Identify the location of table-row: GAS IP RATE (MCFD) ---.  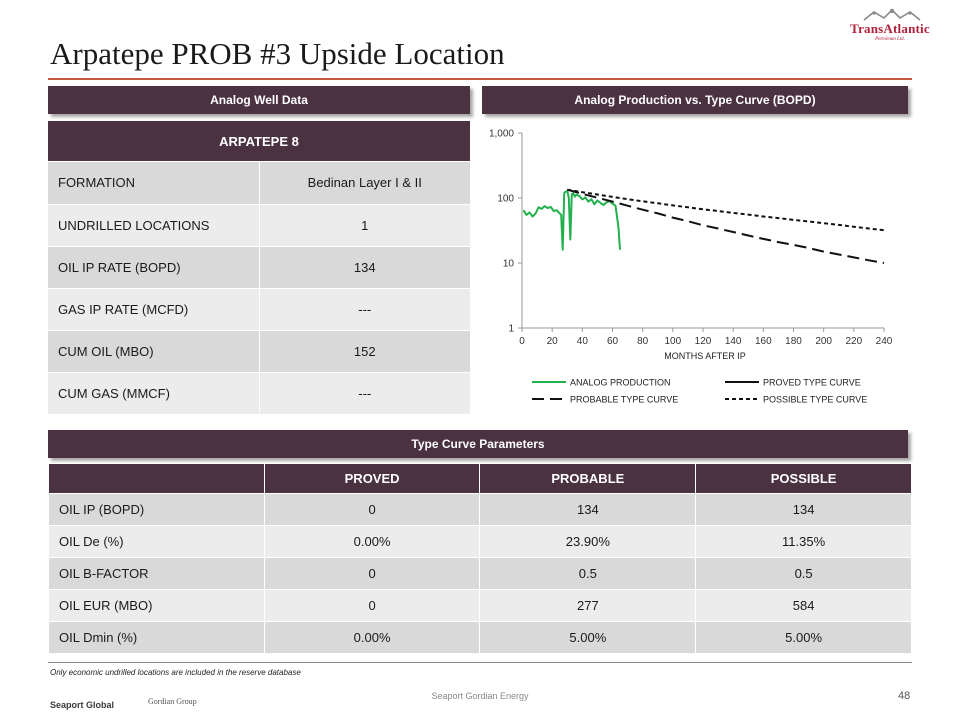
(259, 309).